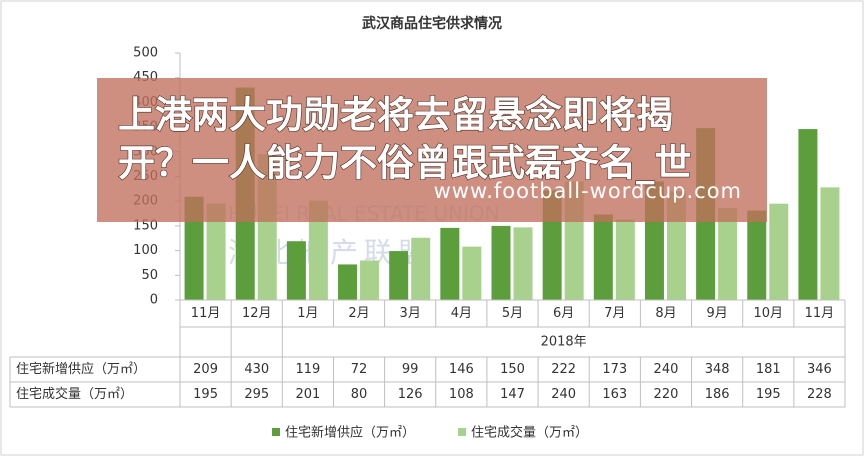  I want to click on x-tick-label: 12月, so click(257, 313).